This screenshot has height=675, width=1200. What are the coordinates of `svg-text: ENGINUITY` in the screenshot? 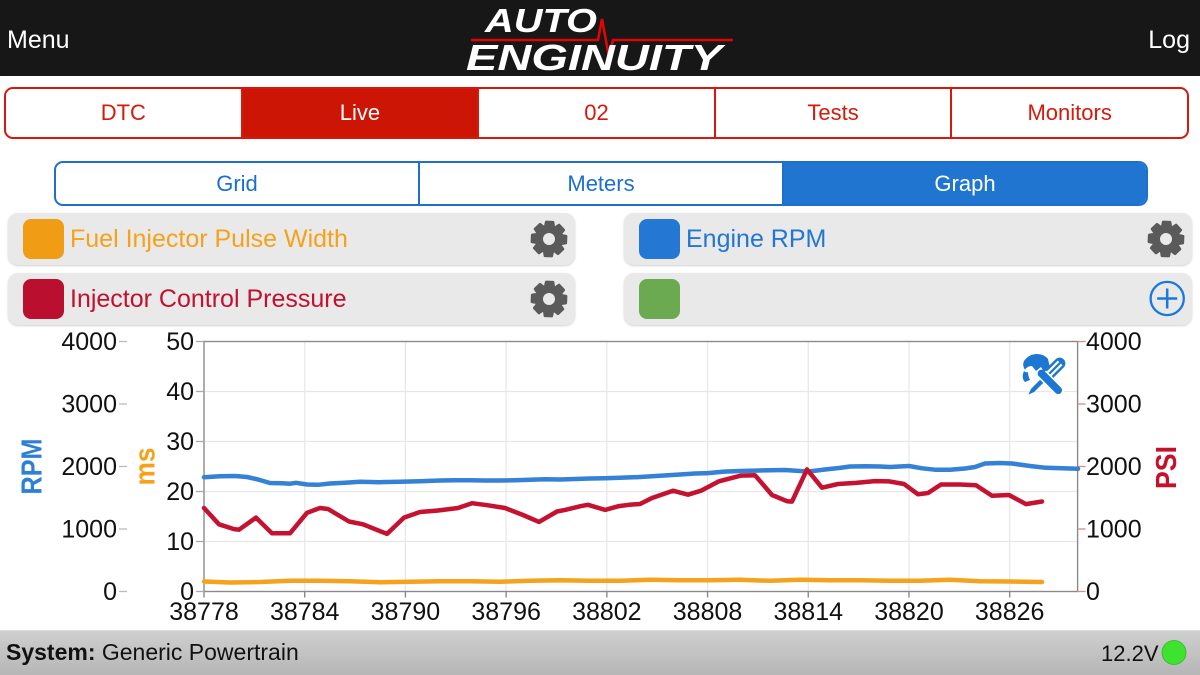 It's located at (596, 56).